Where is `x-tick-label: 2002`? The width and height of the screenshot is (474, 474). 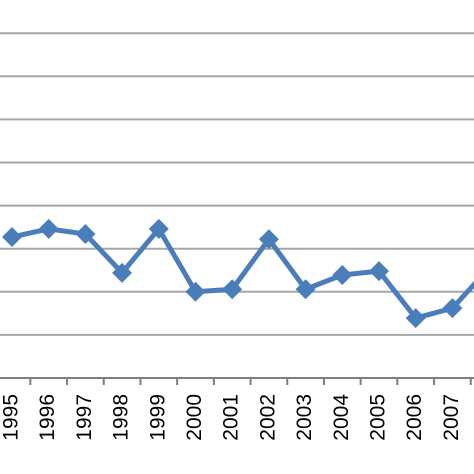 x-tick-label: 2002 is located at coordinates (267, 417).